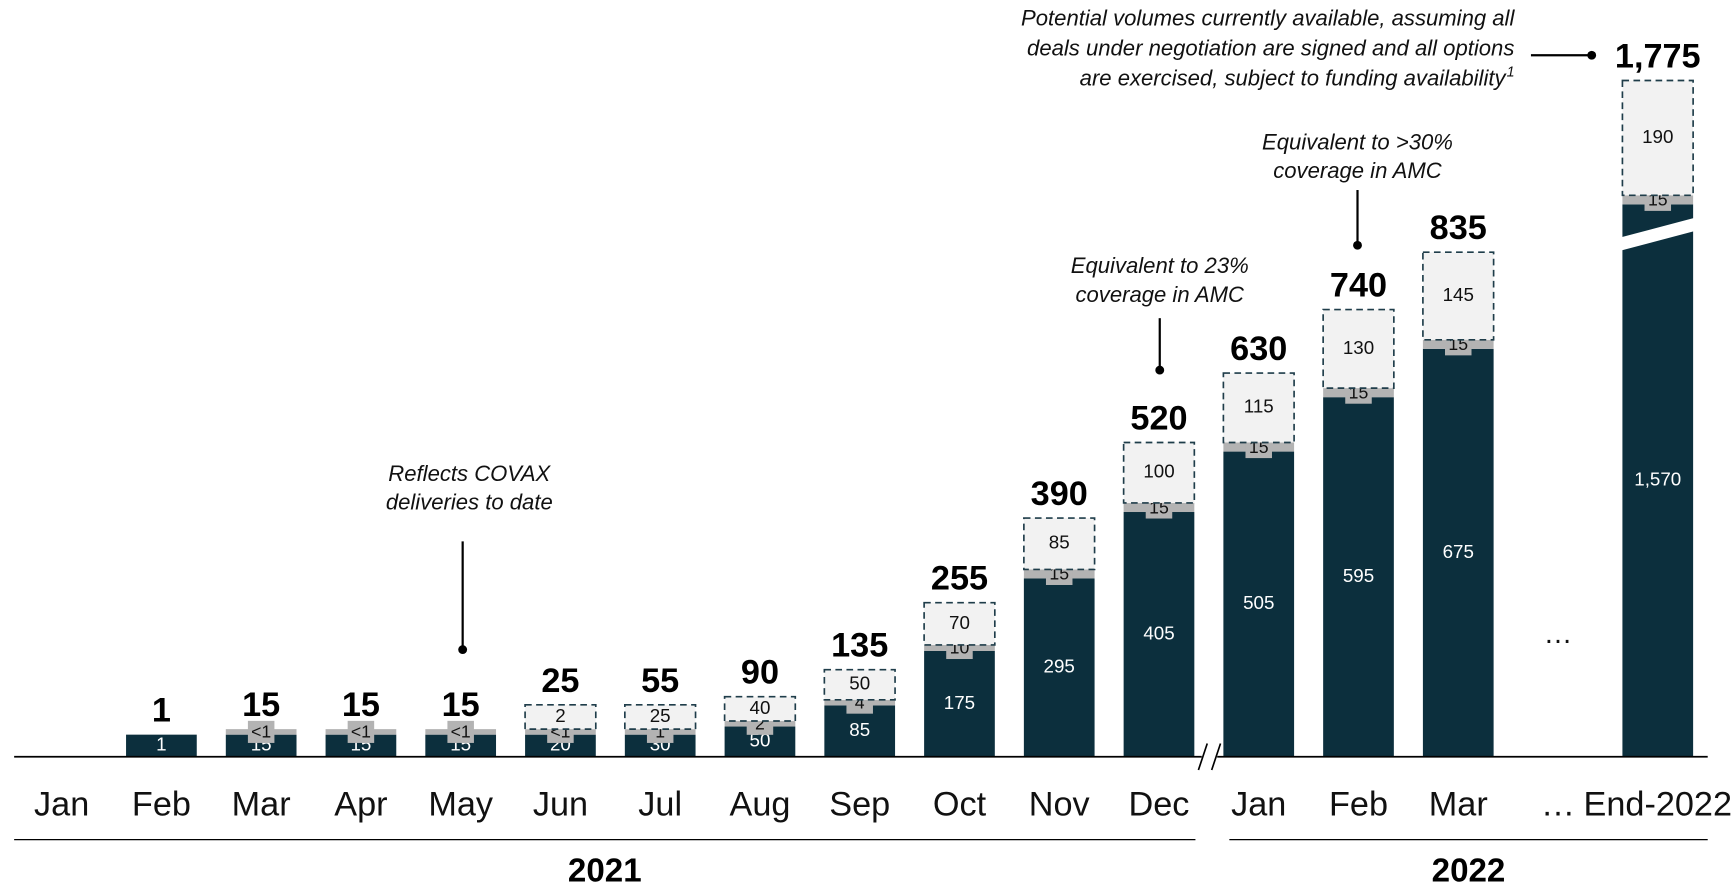 The image size is (1734, 886). Describe the element at coordinates (859, 805) in the screenshot. I see `x-tick-label: Sep` at that location.